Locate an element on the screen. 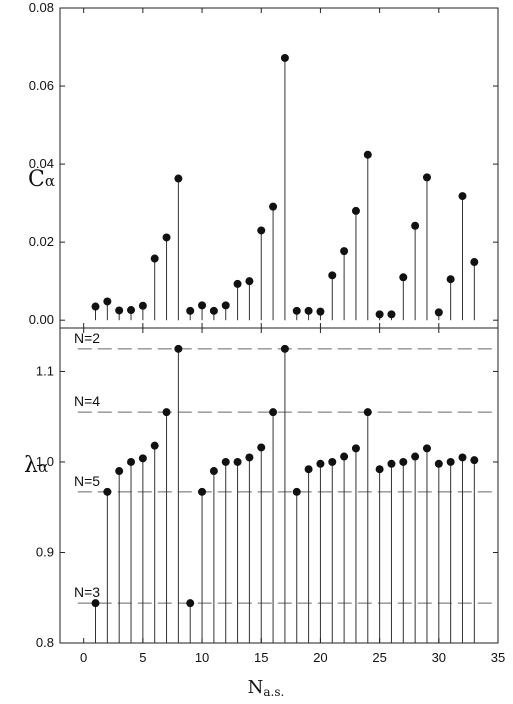 This screenshot has height=704, width=513. reference-line-label: N=5 is located at coordinates (87, 481).